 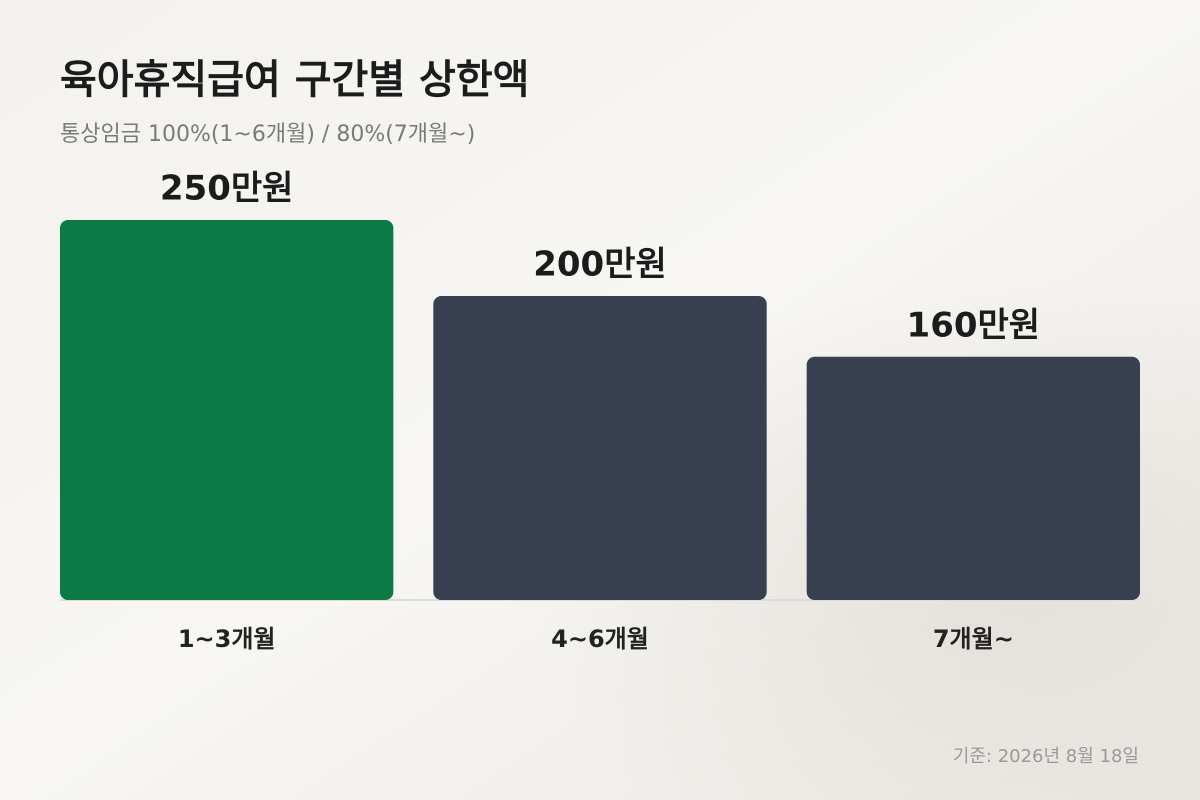 What do you see at coordinates (227, 639) in the screenshot?
I see `x-tick-label: 1~3개월` at bounding box center [227, 639].